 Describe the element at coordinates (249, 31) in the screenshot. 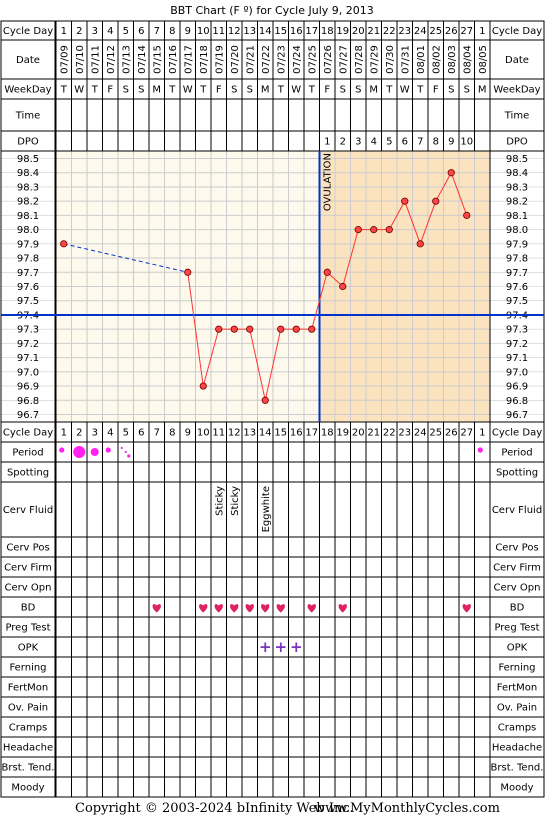

I see `cycle-day-cell: 13` at that location.